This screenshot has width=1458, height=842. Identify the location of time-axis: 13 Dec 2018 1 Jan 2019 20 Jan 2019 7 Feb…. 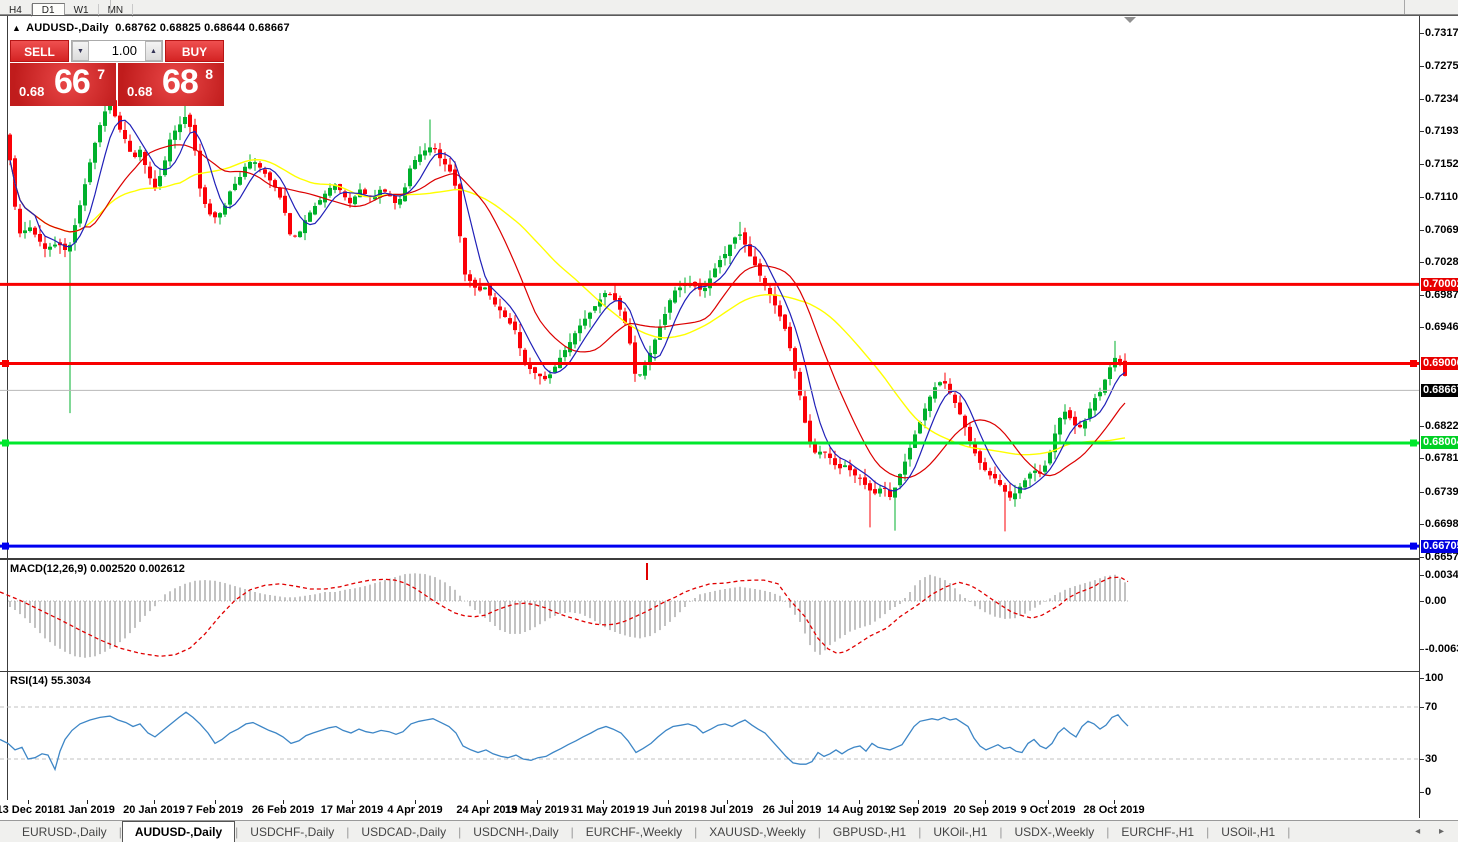
(709, 809).